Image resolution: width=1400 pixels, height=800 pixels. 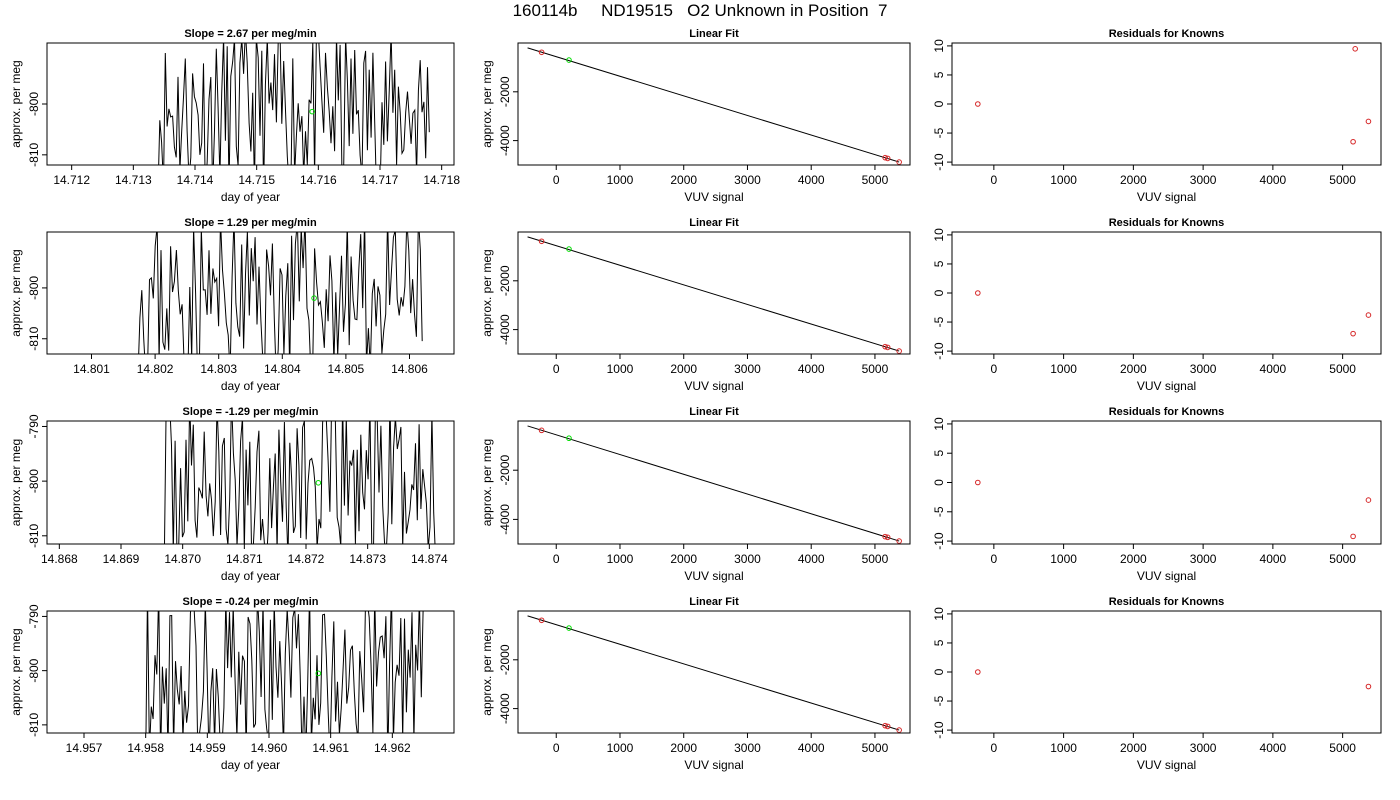 What do you see at coordinates (155, 369) in the screenshot?
I see `x-tick-label: 14.802` at bounding box center [155, 369].